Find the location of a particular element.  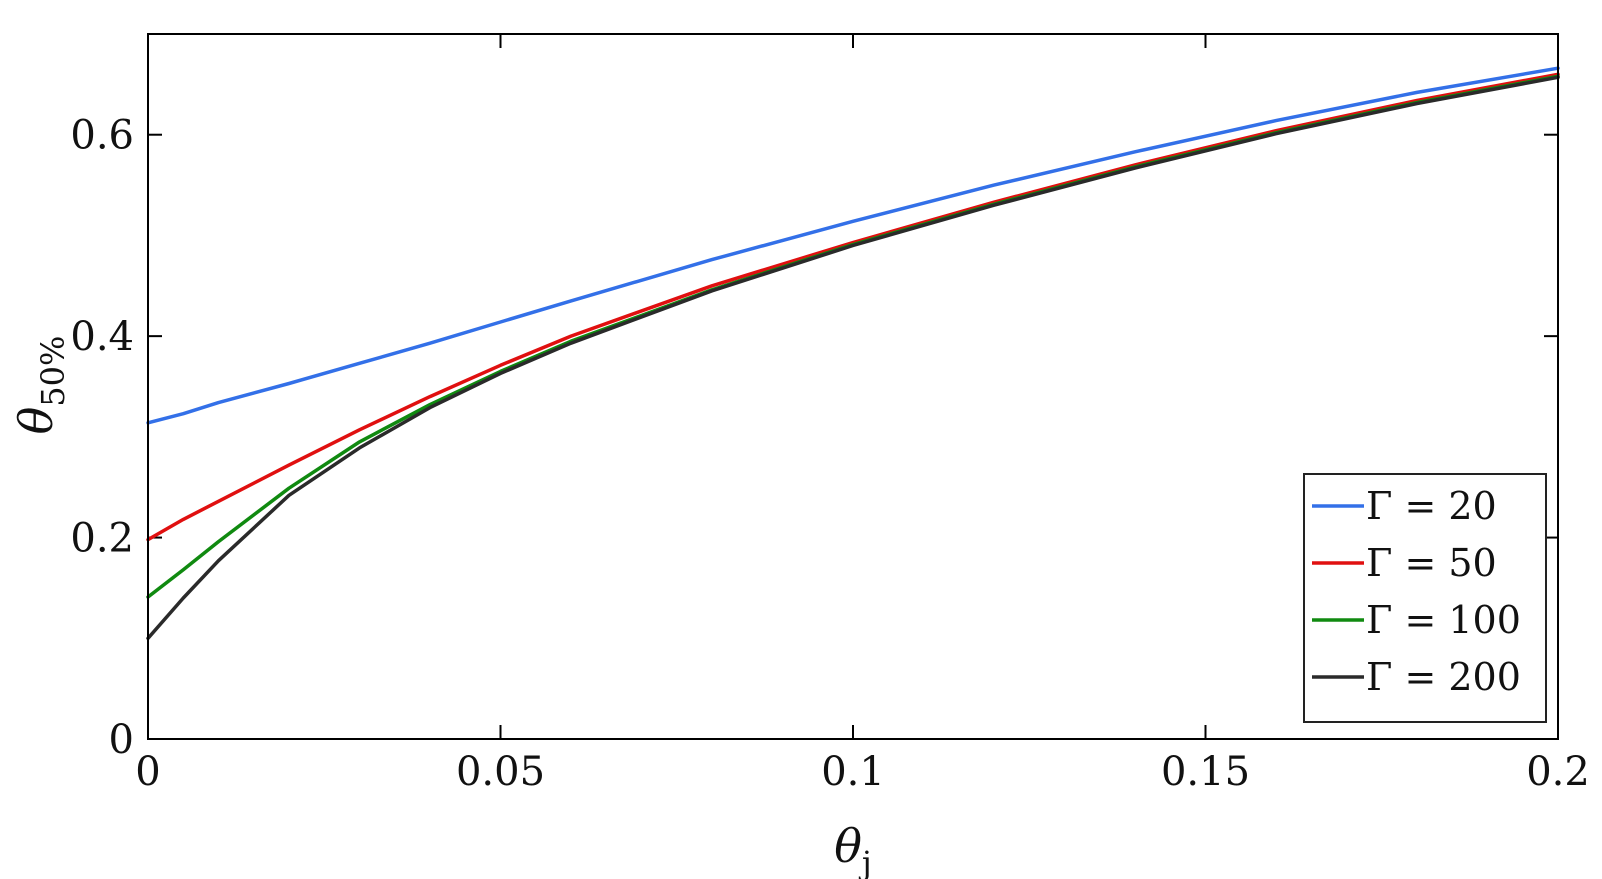

x-tick-label: 0 is located at coordinates (147, 772).